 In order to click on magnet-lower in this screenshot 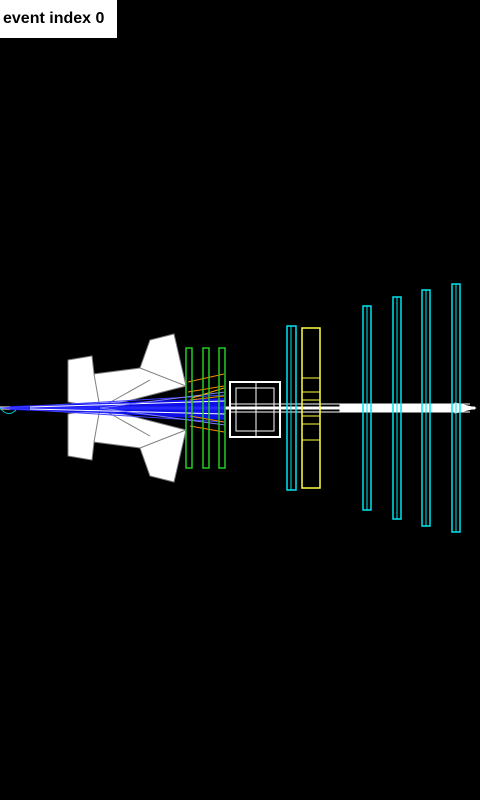, I will do `click(127, 445)`.